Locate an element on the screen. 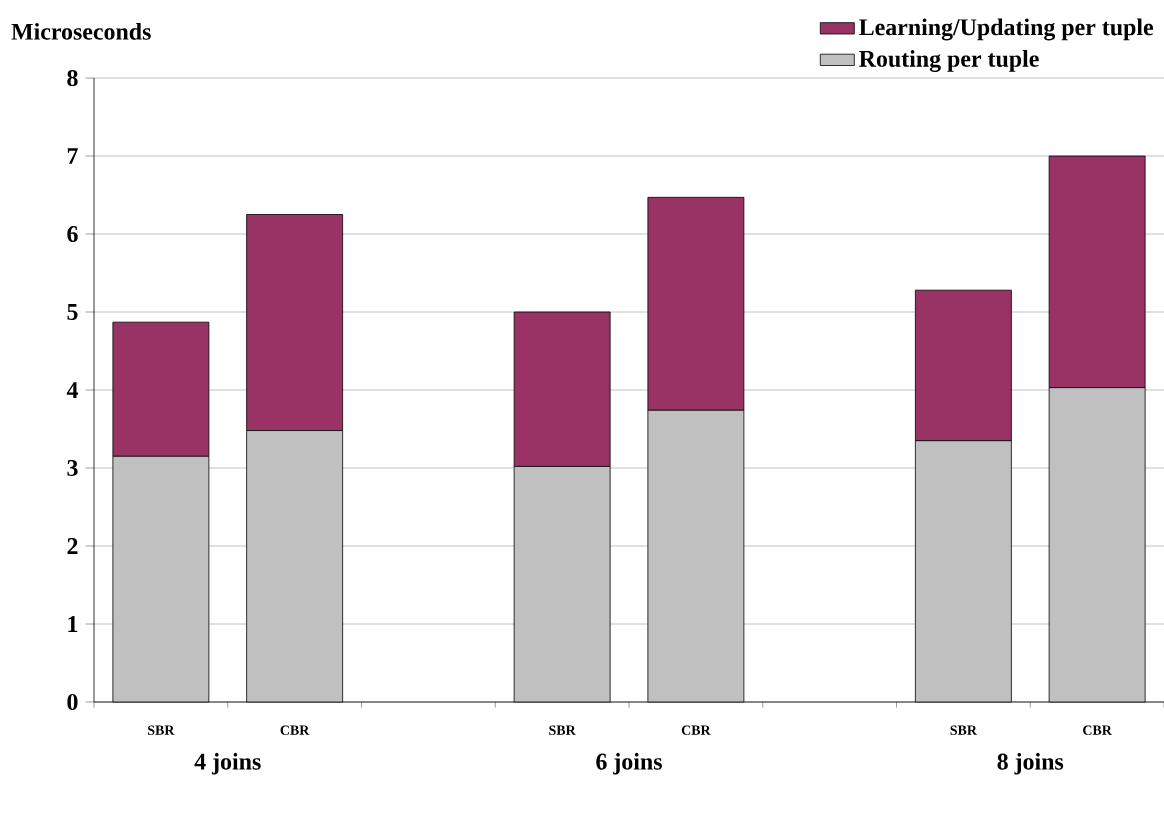 This screenshot has height=828, width=1164. legend-label: Routing per tuple is located at coordinates (949, 61).